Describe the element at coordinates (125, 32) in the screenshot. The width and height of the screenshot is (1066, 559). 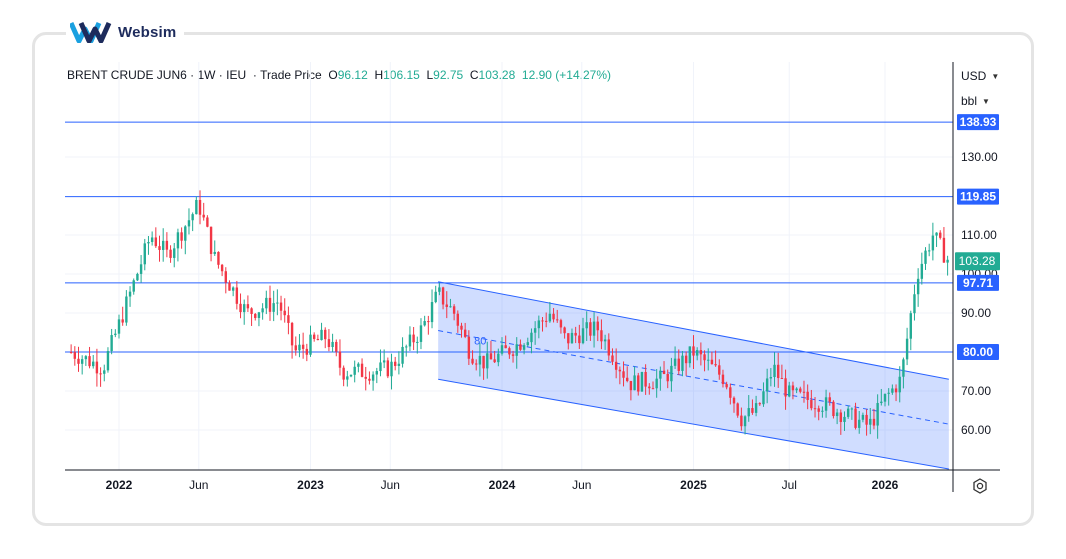
I see `brand-logo: Websim` at that location.